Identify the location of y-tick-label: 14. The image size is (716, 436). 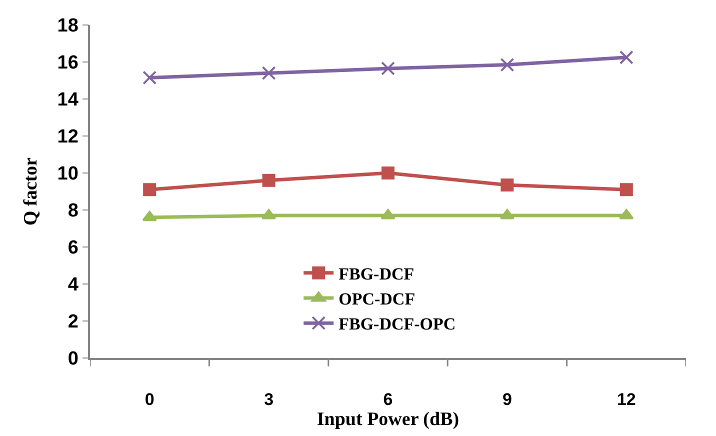
(68, 100).